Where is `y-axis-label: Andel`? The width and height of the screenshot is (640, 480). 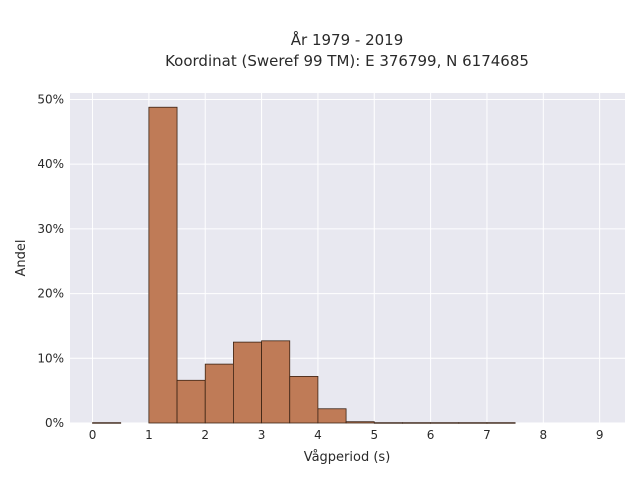
y-axis-label: Andel is located at coordinates (21, 258).